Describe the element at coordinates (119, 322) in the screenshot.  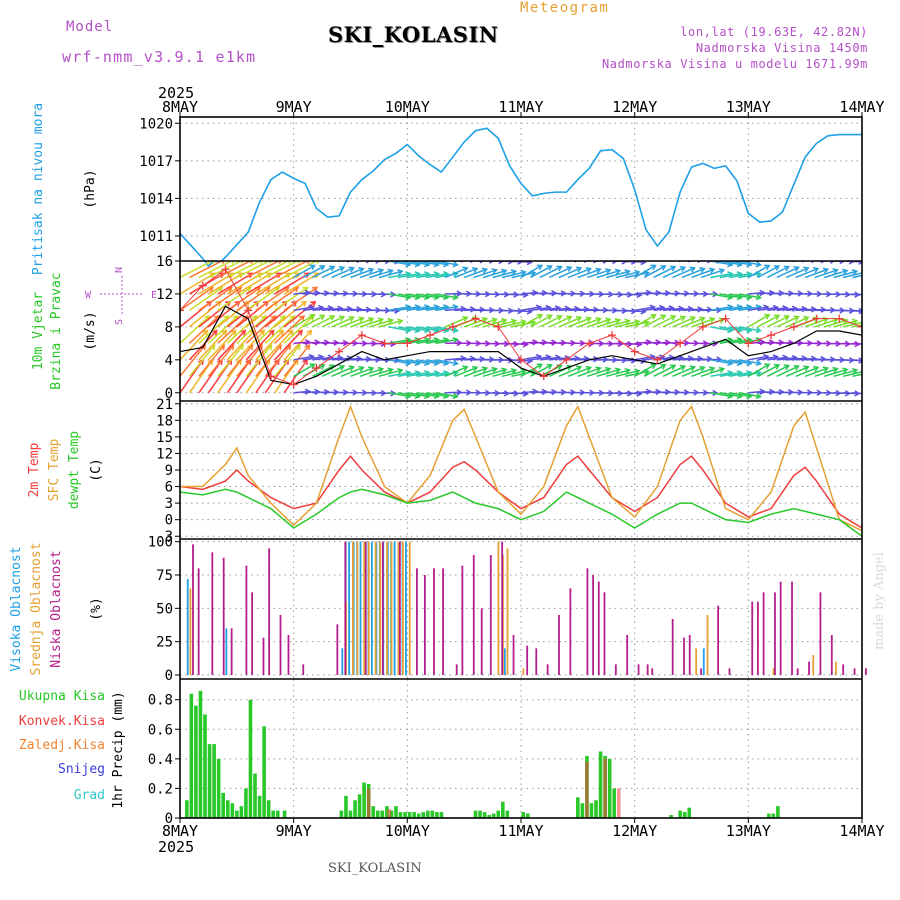
I see `compass-s: S` at that location.